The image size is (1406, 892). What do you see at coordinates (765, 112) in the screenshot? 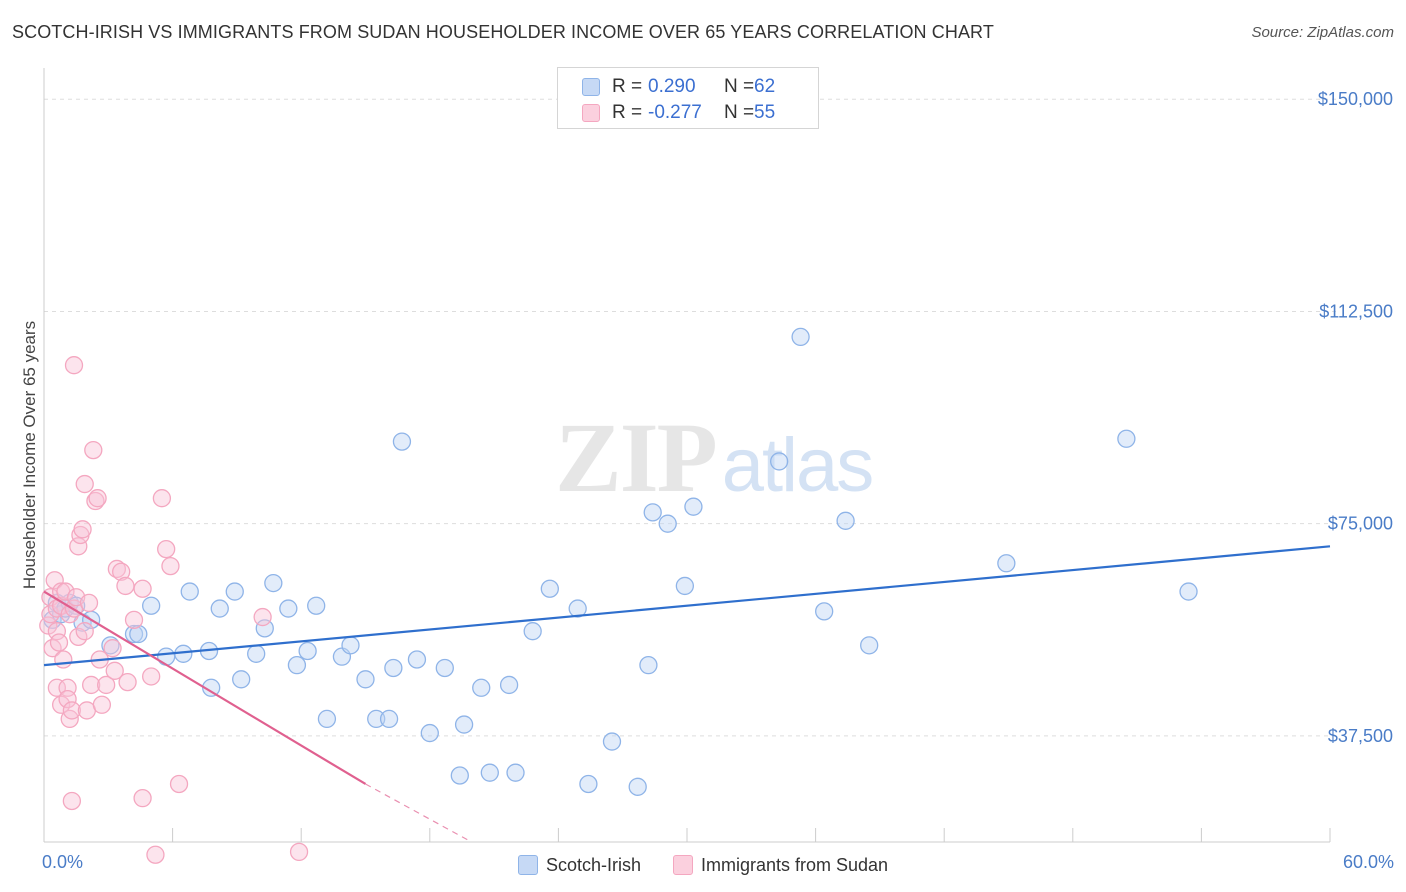
I see `legend-n-value: 55` at bounding box center [765, 112].